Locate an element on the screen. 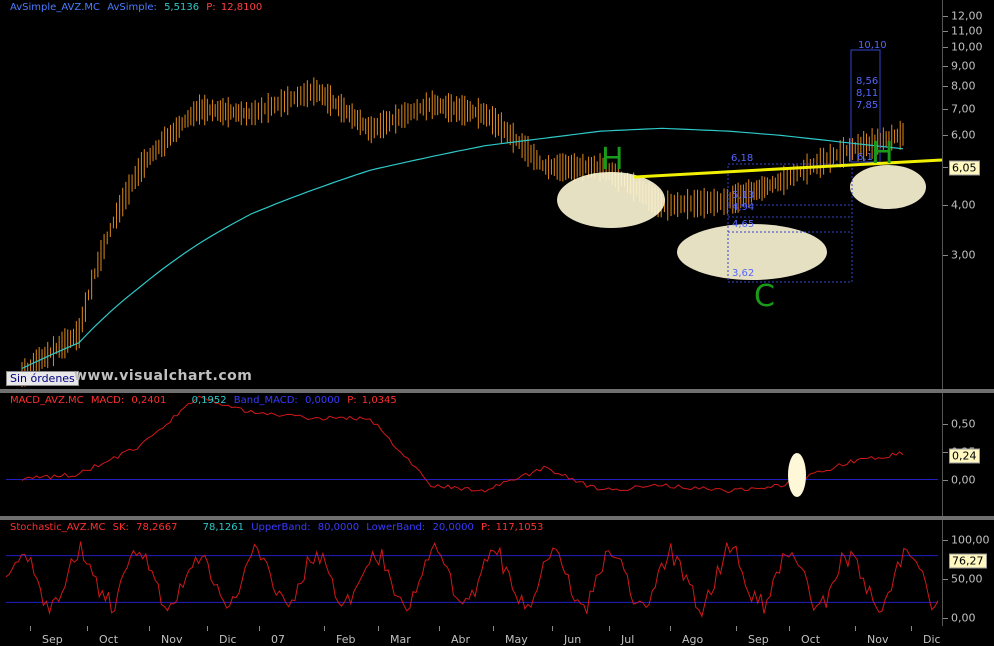 The width and height of the screenshot is (994, 646). sk-label: SK: is located at coordinates (120, 527).